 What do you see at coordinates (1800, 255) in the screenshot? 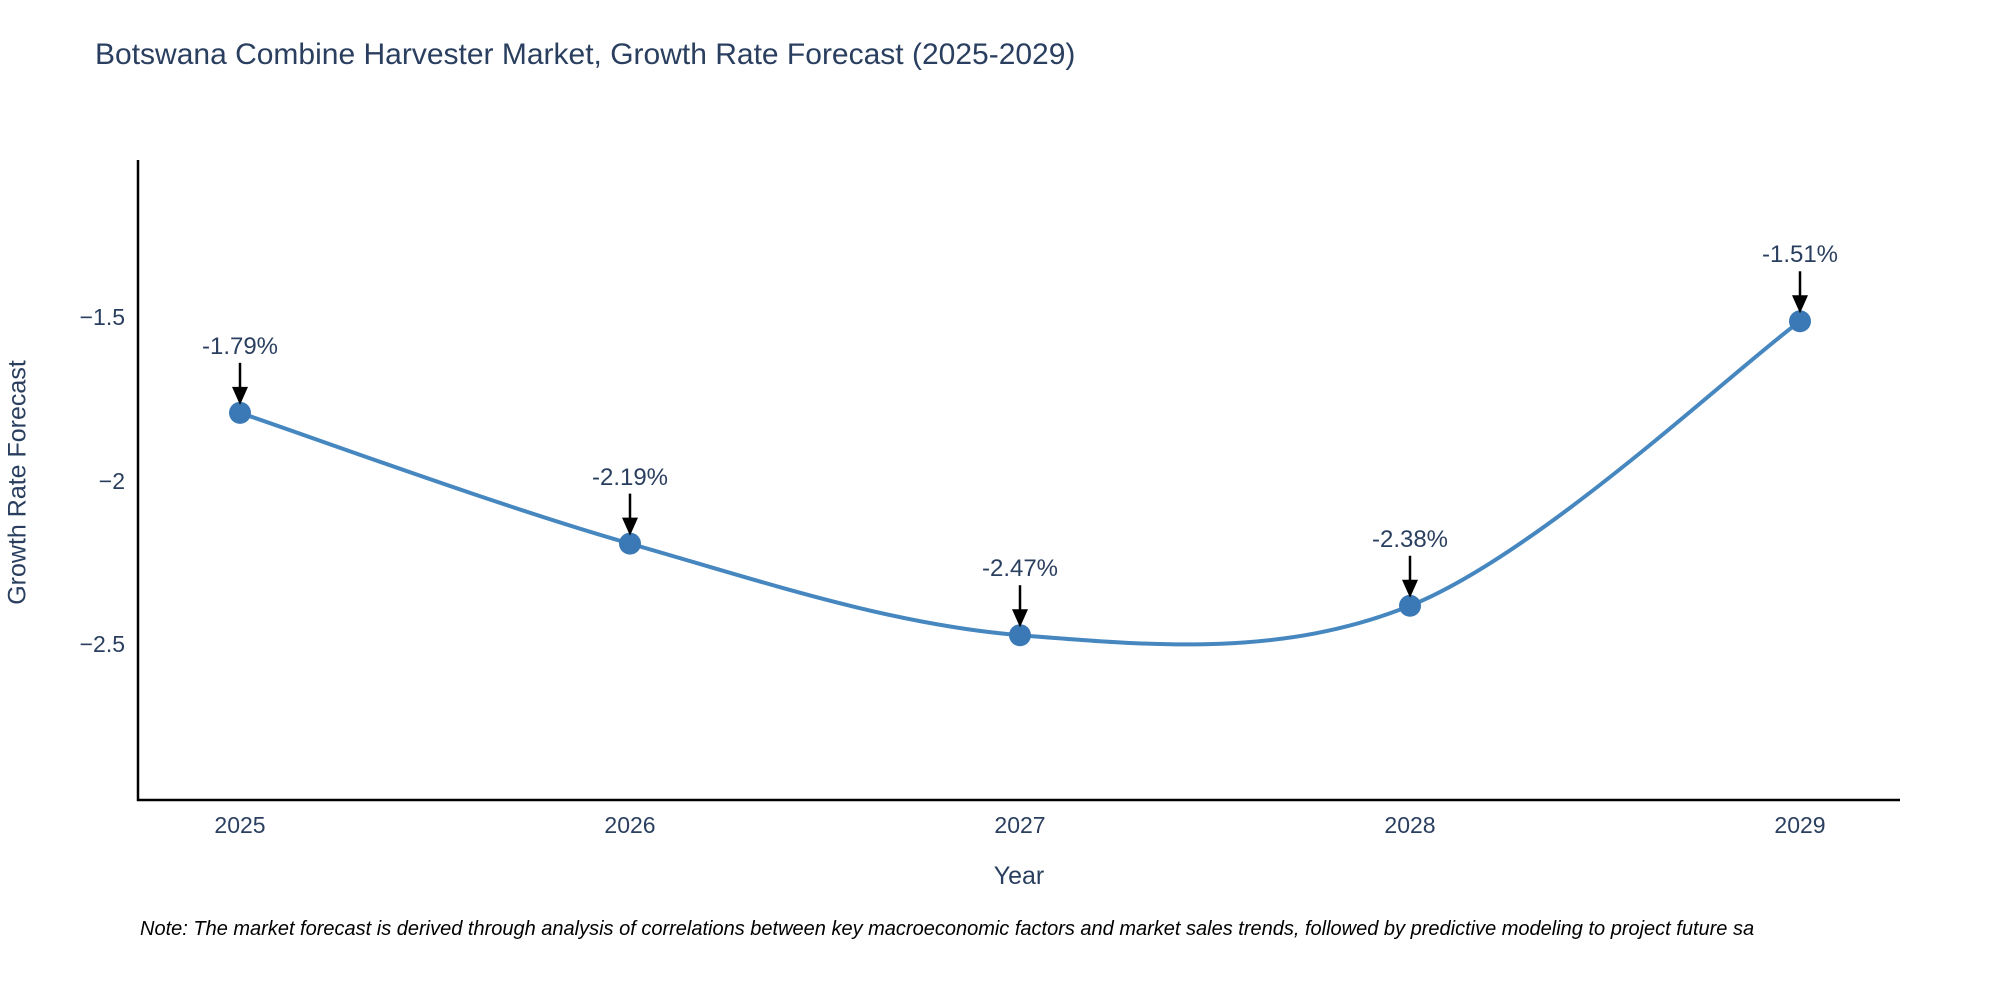
I see `point-annotation: -1.51%` at bounding box center [1800, 255].